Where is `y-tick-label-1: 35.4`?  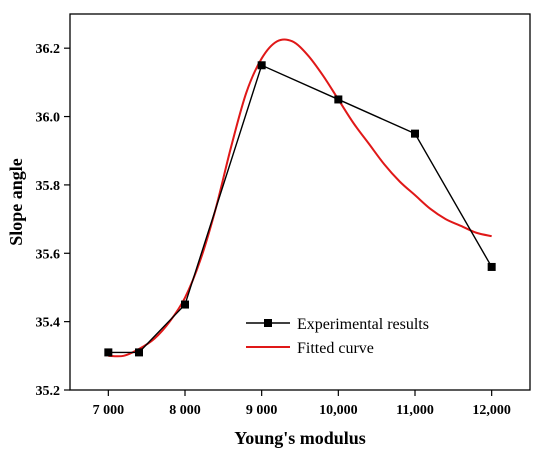
y-tick-label-1: 35.4 is located at coordinates (48, 323).